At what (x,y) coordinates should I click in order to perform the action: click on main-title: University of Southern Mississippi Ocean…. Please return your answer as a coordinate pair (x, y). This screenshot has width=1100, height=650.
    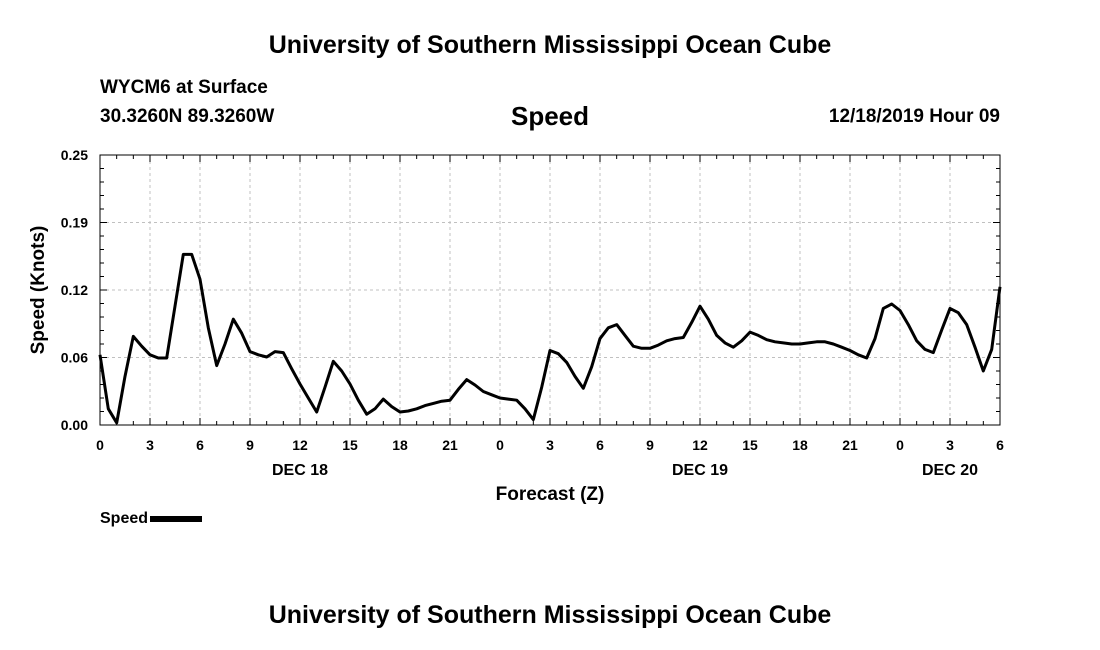
    Looking at the image, I should click on (550, 45).